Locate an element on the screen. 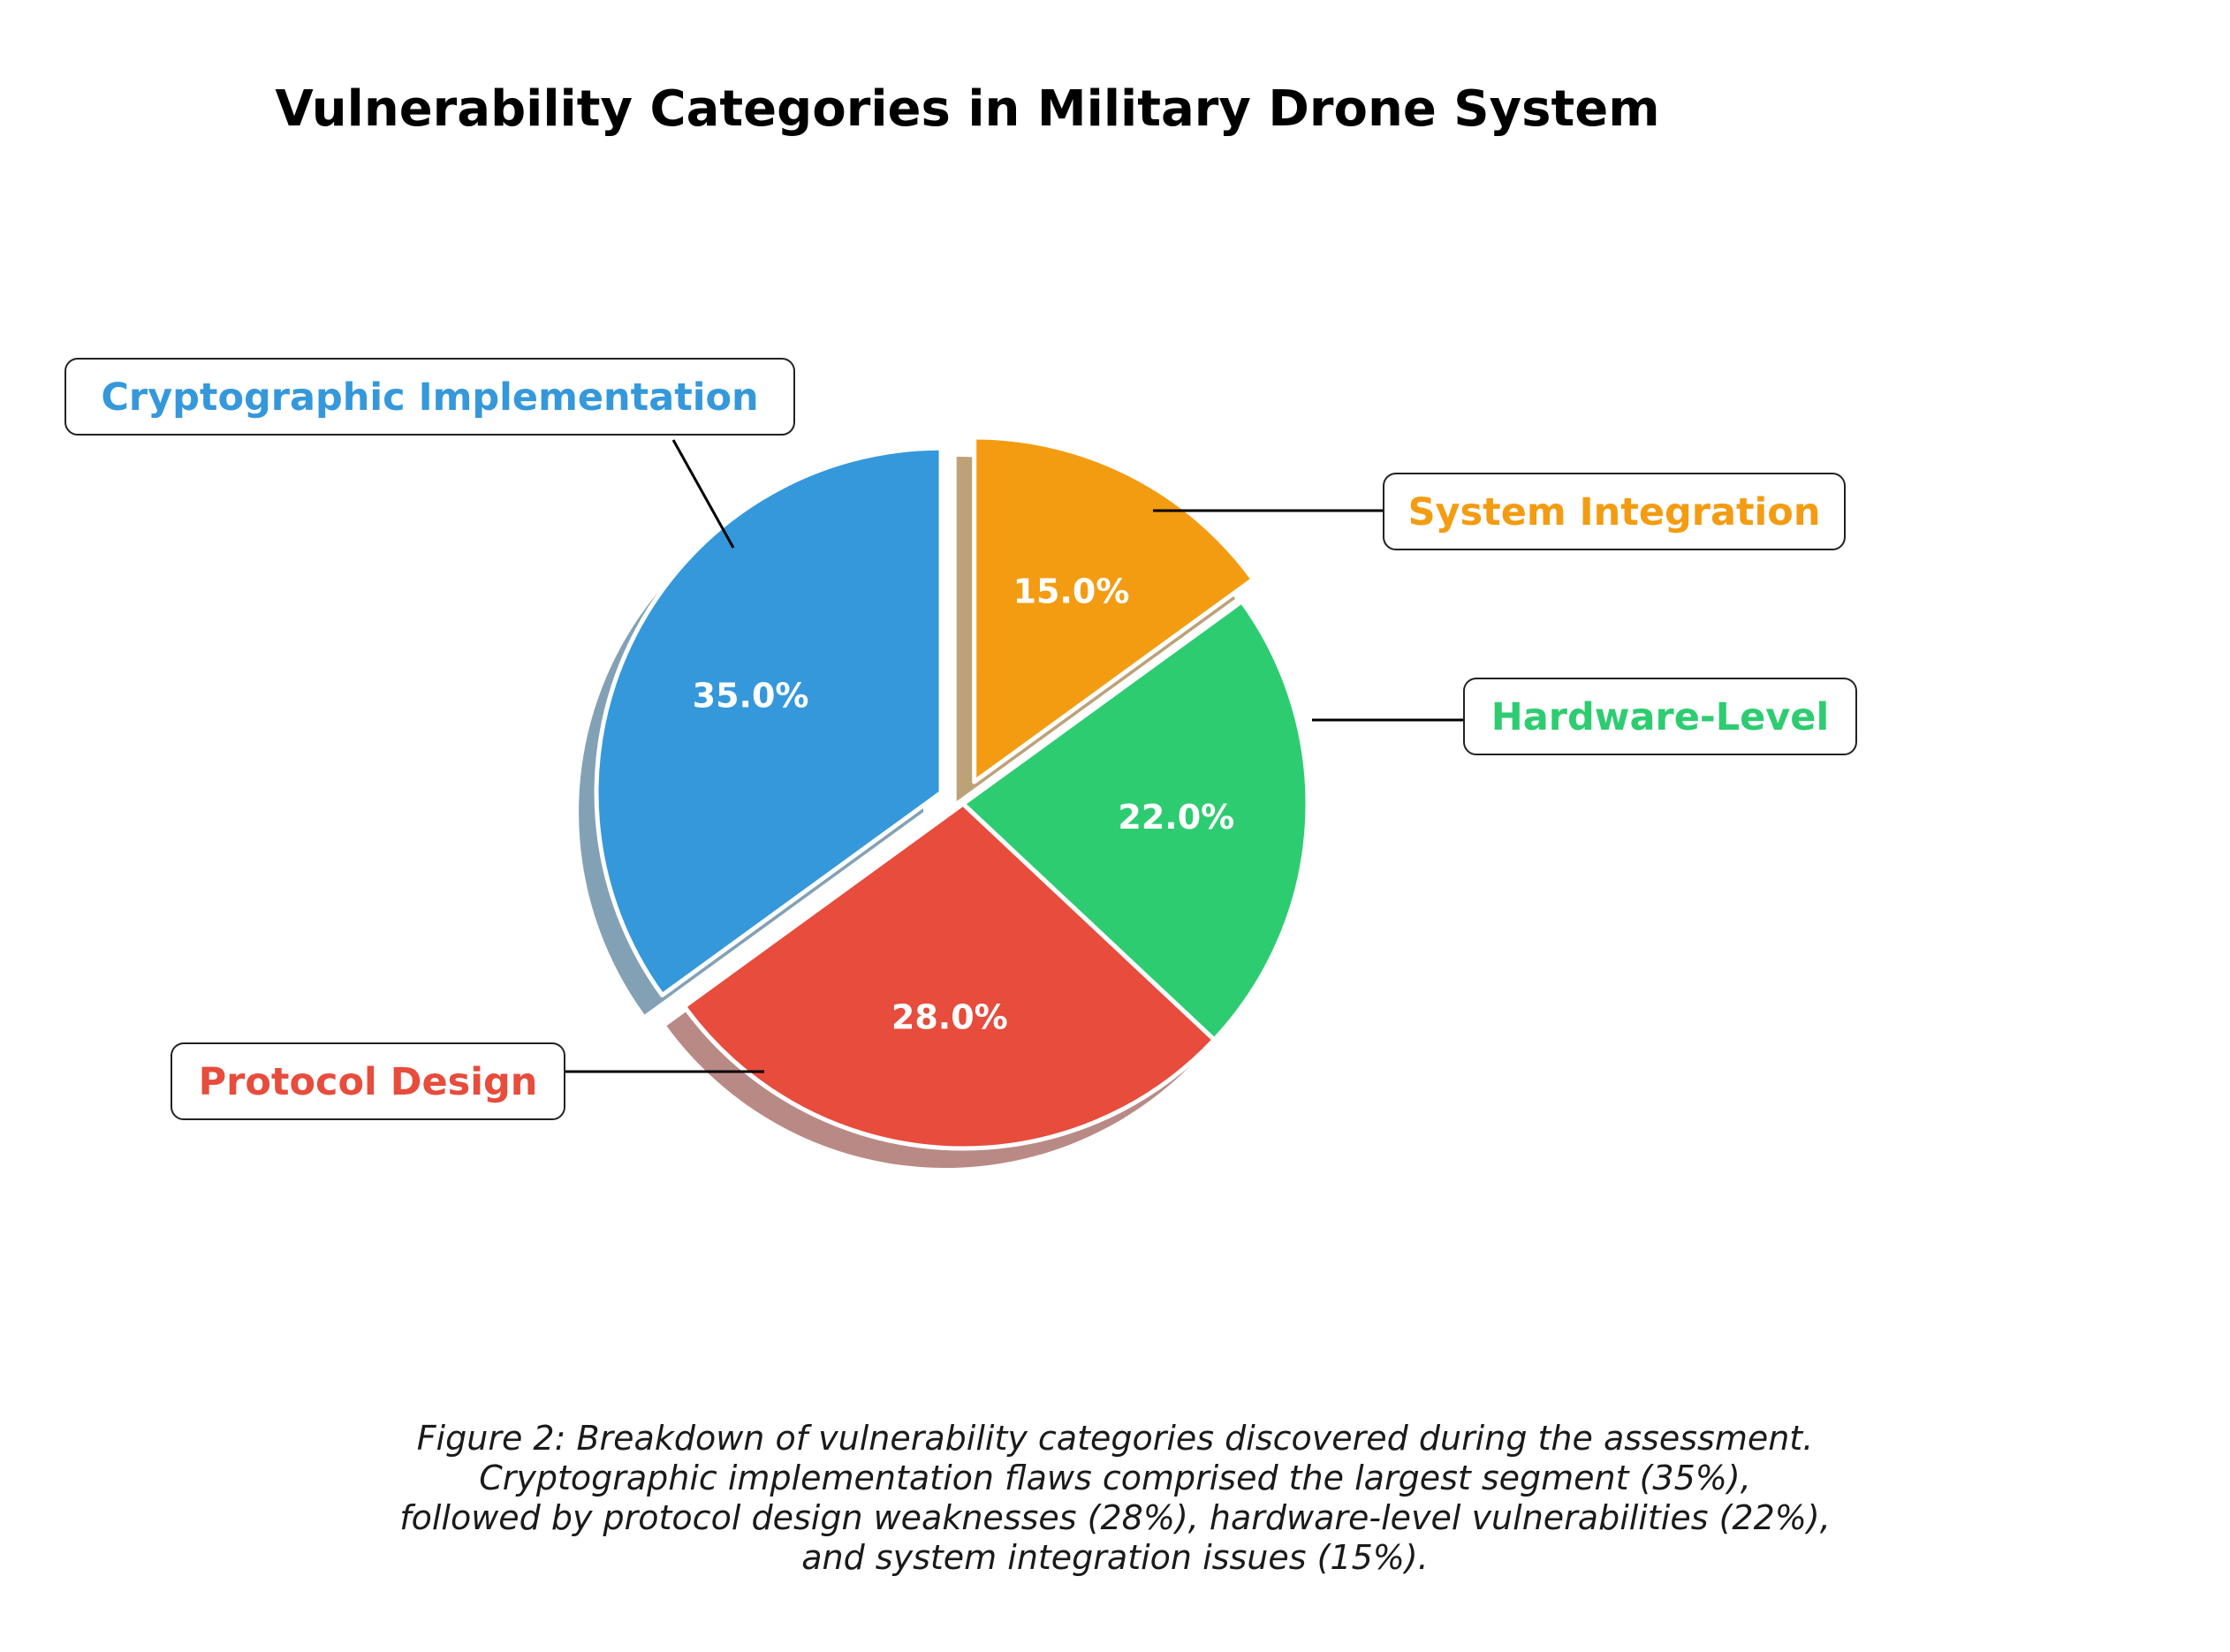  percentage-label-hardware-level: 22.0% is located at coordinates (1176, 817).